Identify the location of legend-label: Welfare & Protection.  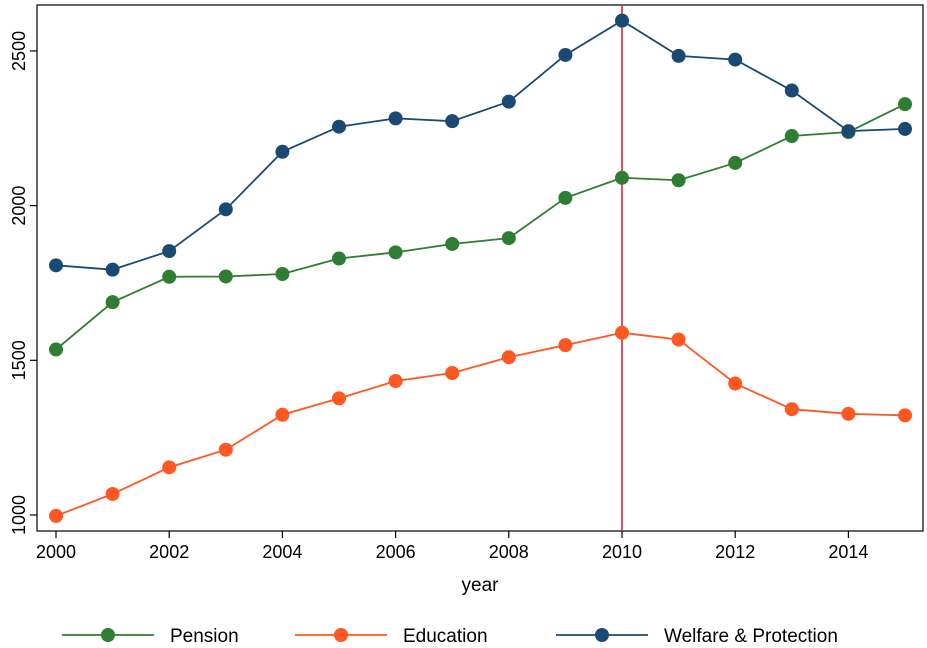
(751, 636).